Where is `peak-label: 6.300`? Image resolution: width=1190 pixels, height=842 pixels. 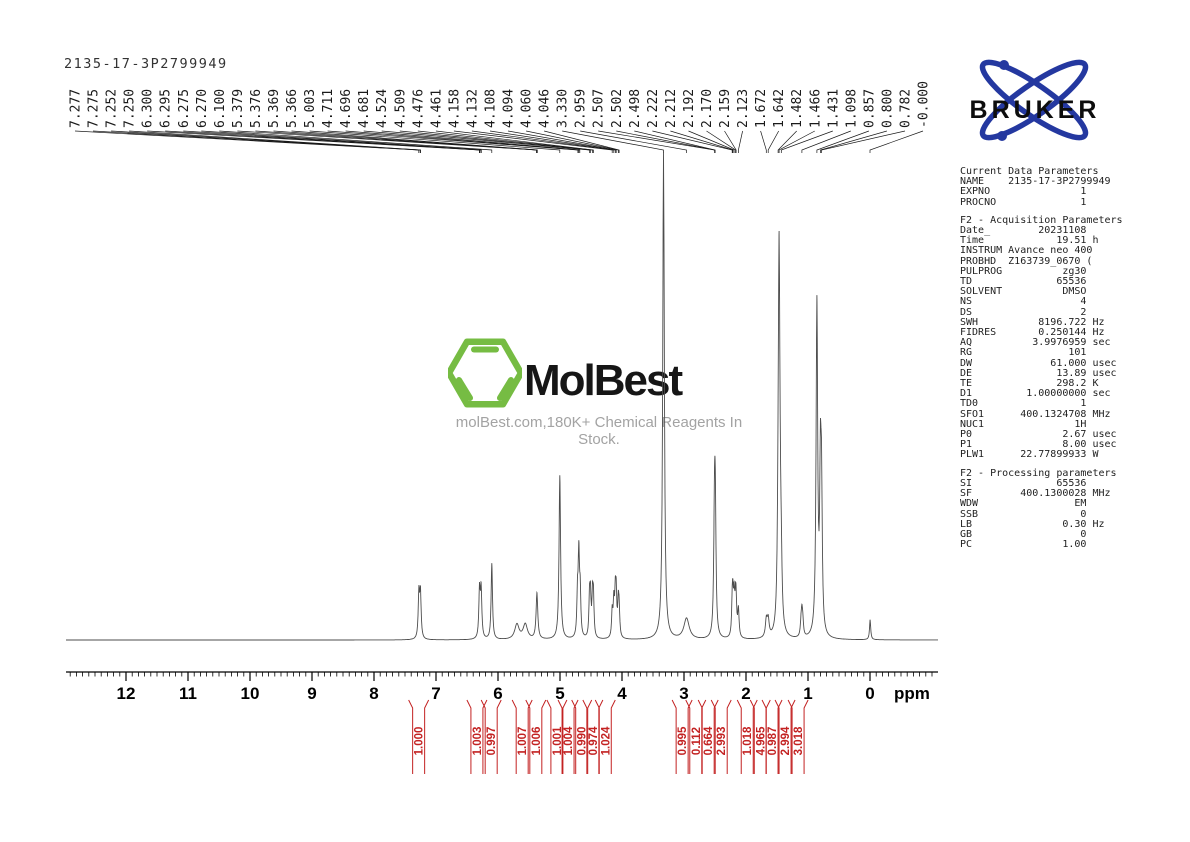 peak-label: 6.300 is located at coordinates (148, 108).